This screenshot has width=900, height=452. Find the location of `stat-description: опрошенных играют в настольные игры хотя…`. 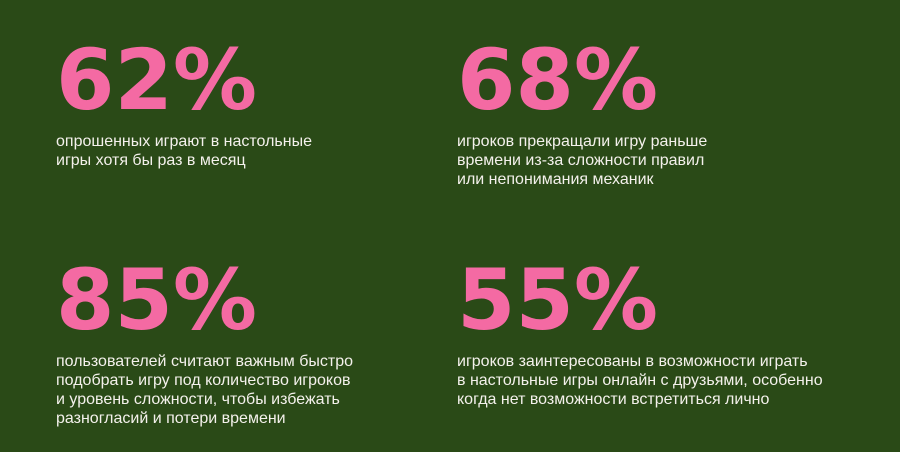

stat-description: опрошенных играют в настольные игры хотя… is located at coordinates (184, 151).